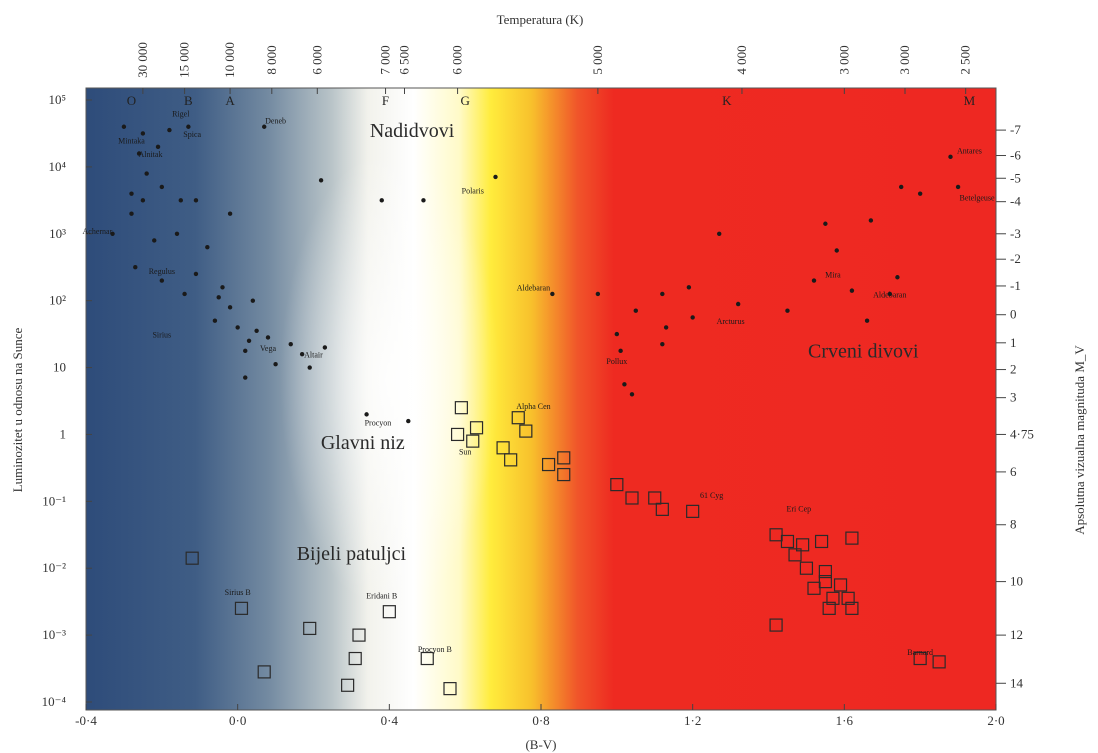  Describe the element at coordinates (275, 120) in the screenshot. I see `star-name-label: Deneb` at that location.